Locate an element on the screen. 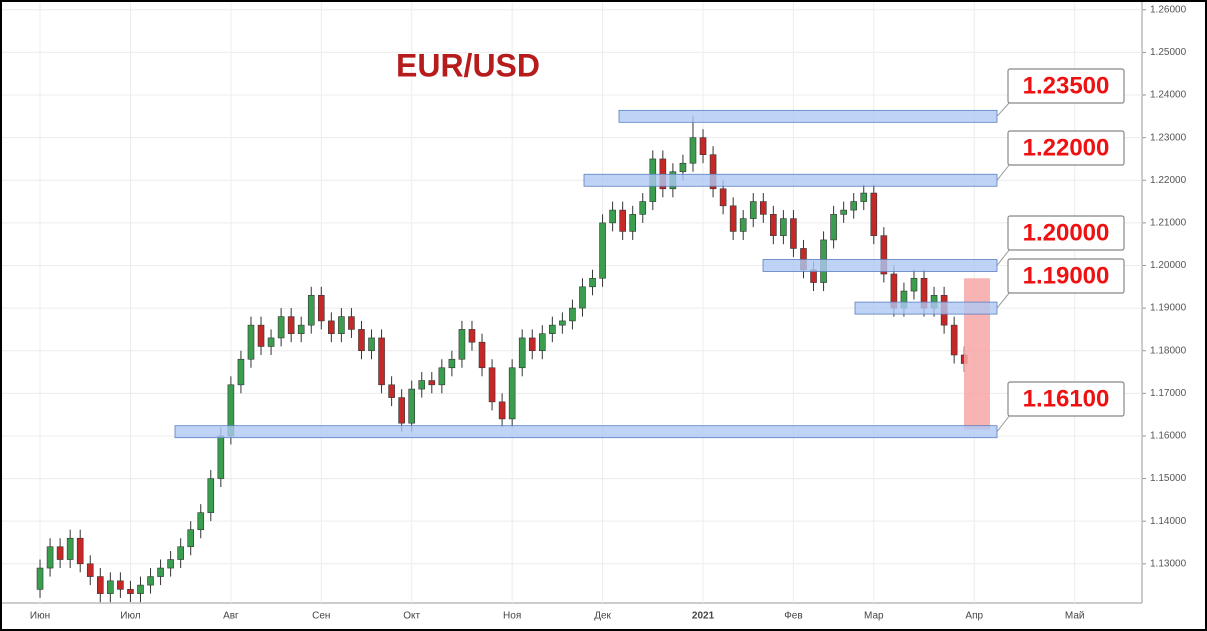 This screenshot has height=631, width=1207. y-tick-label: 1.25000 is located at coordinates (1168, 52).